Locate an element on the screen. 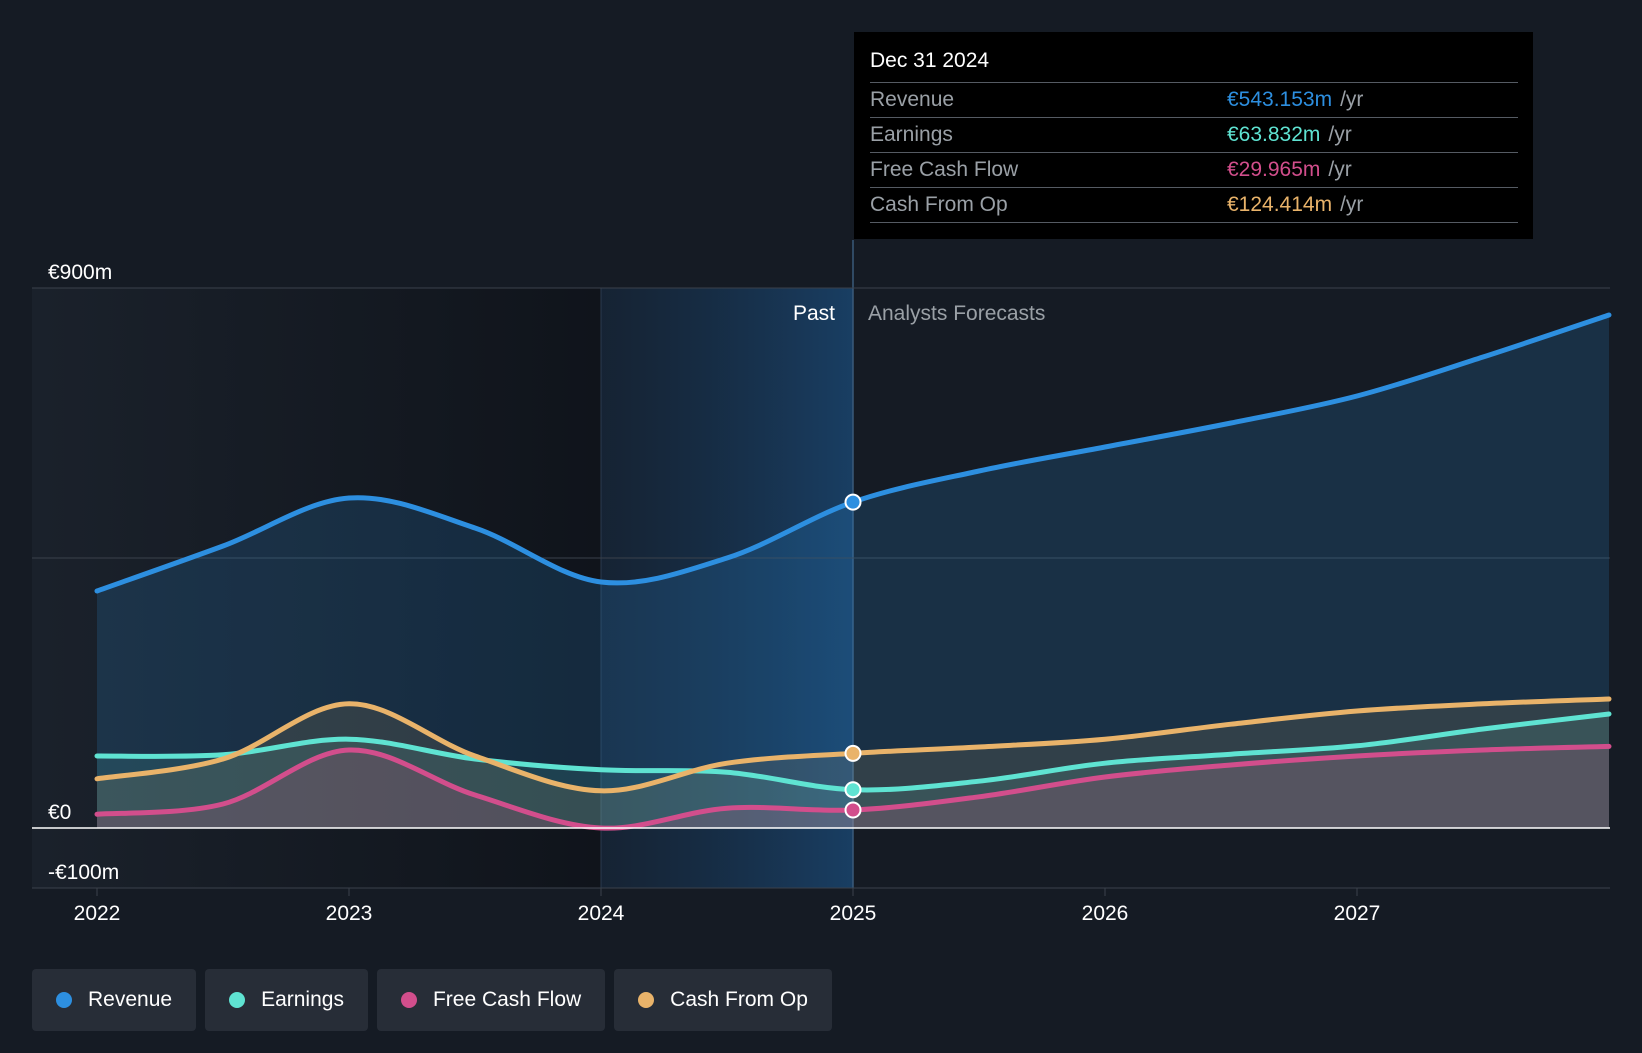 The height and width of the screenshot is (1053, 1642). tooltip-row-label: Cash From Op is located at coordinates (939, 204).